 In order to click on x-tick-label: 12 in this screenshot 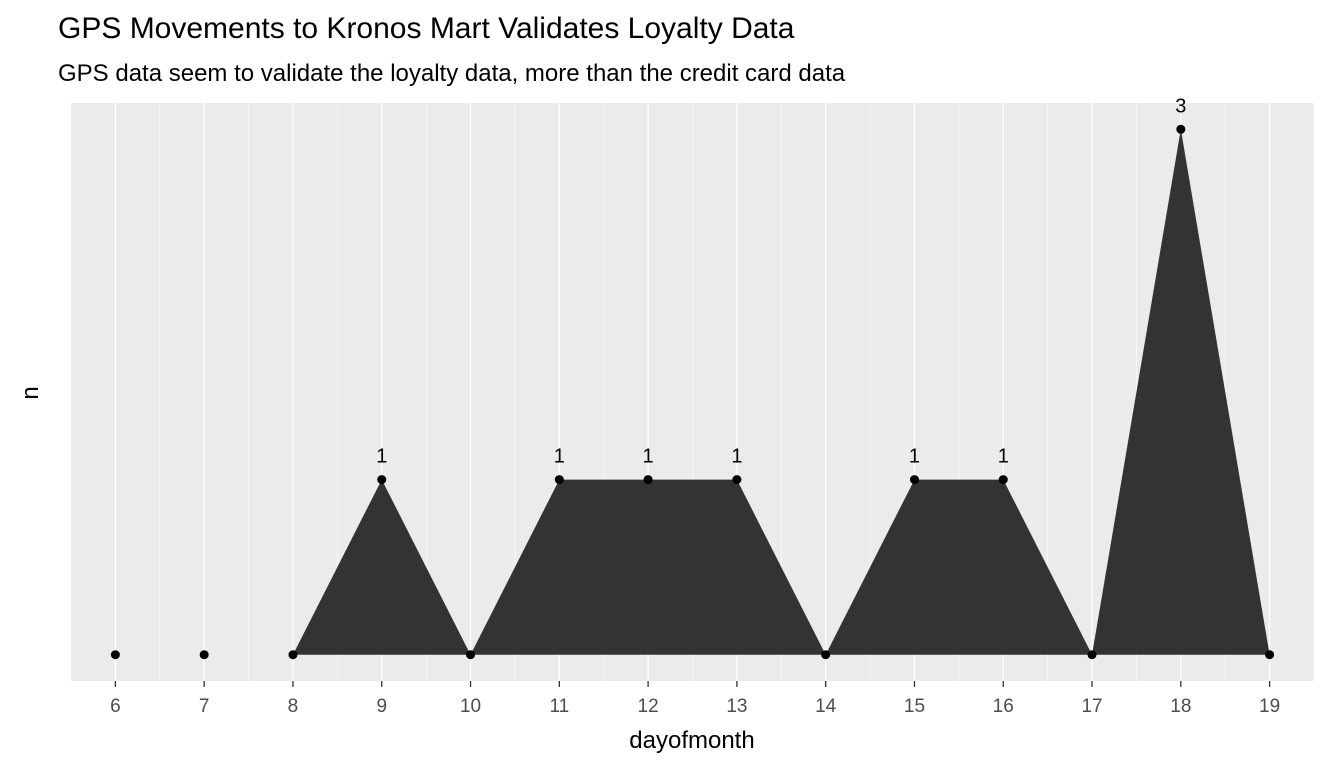, I will do `click(648, 706)`.